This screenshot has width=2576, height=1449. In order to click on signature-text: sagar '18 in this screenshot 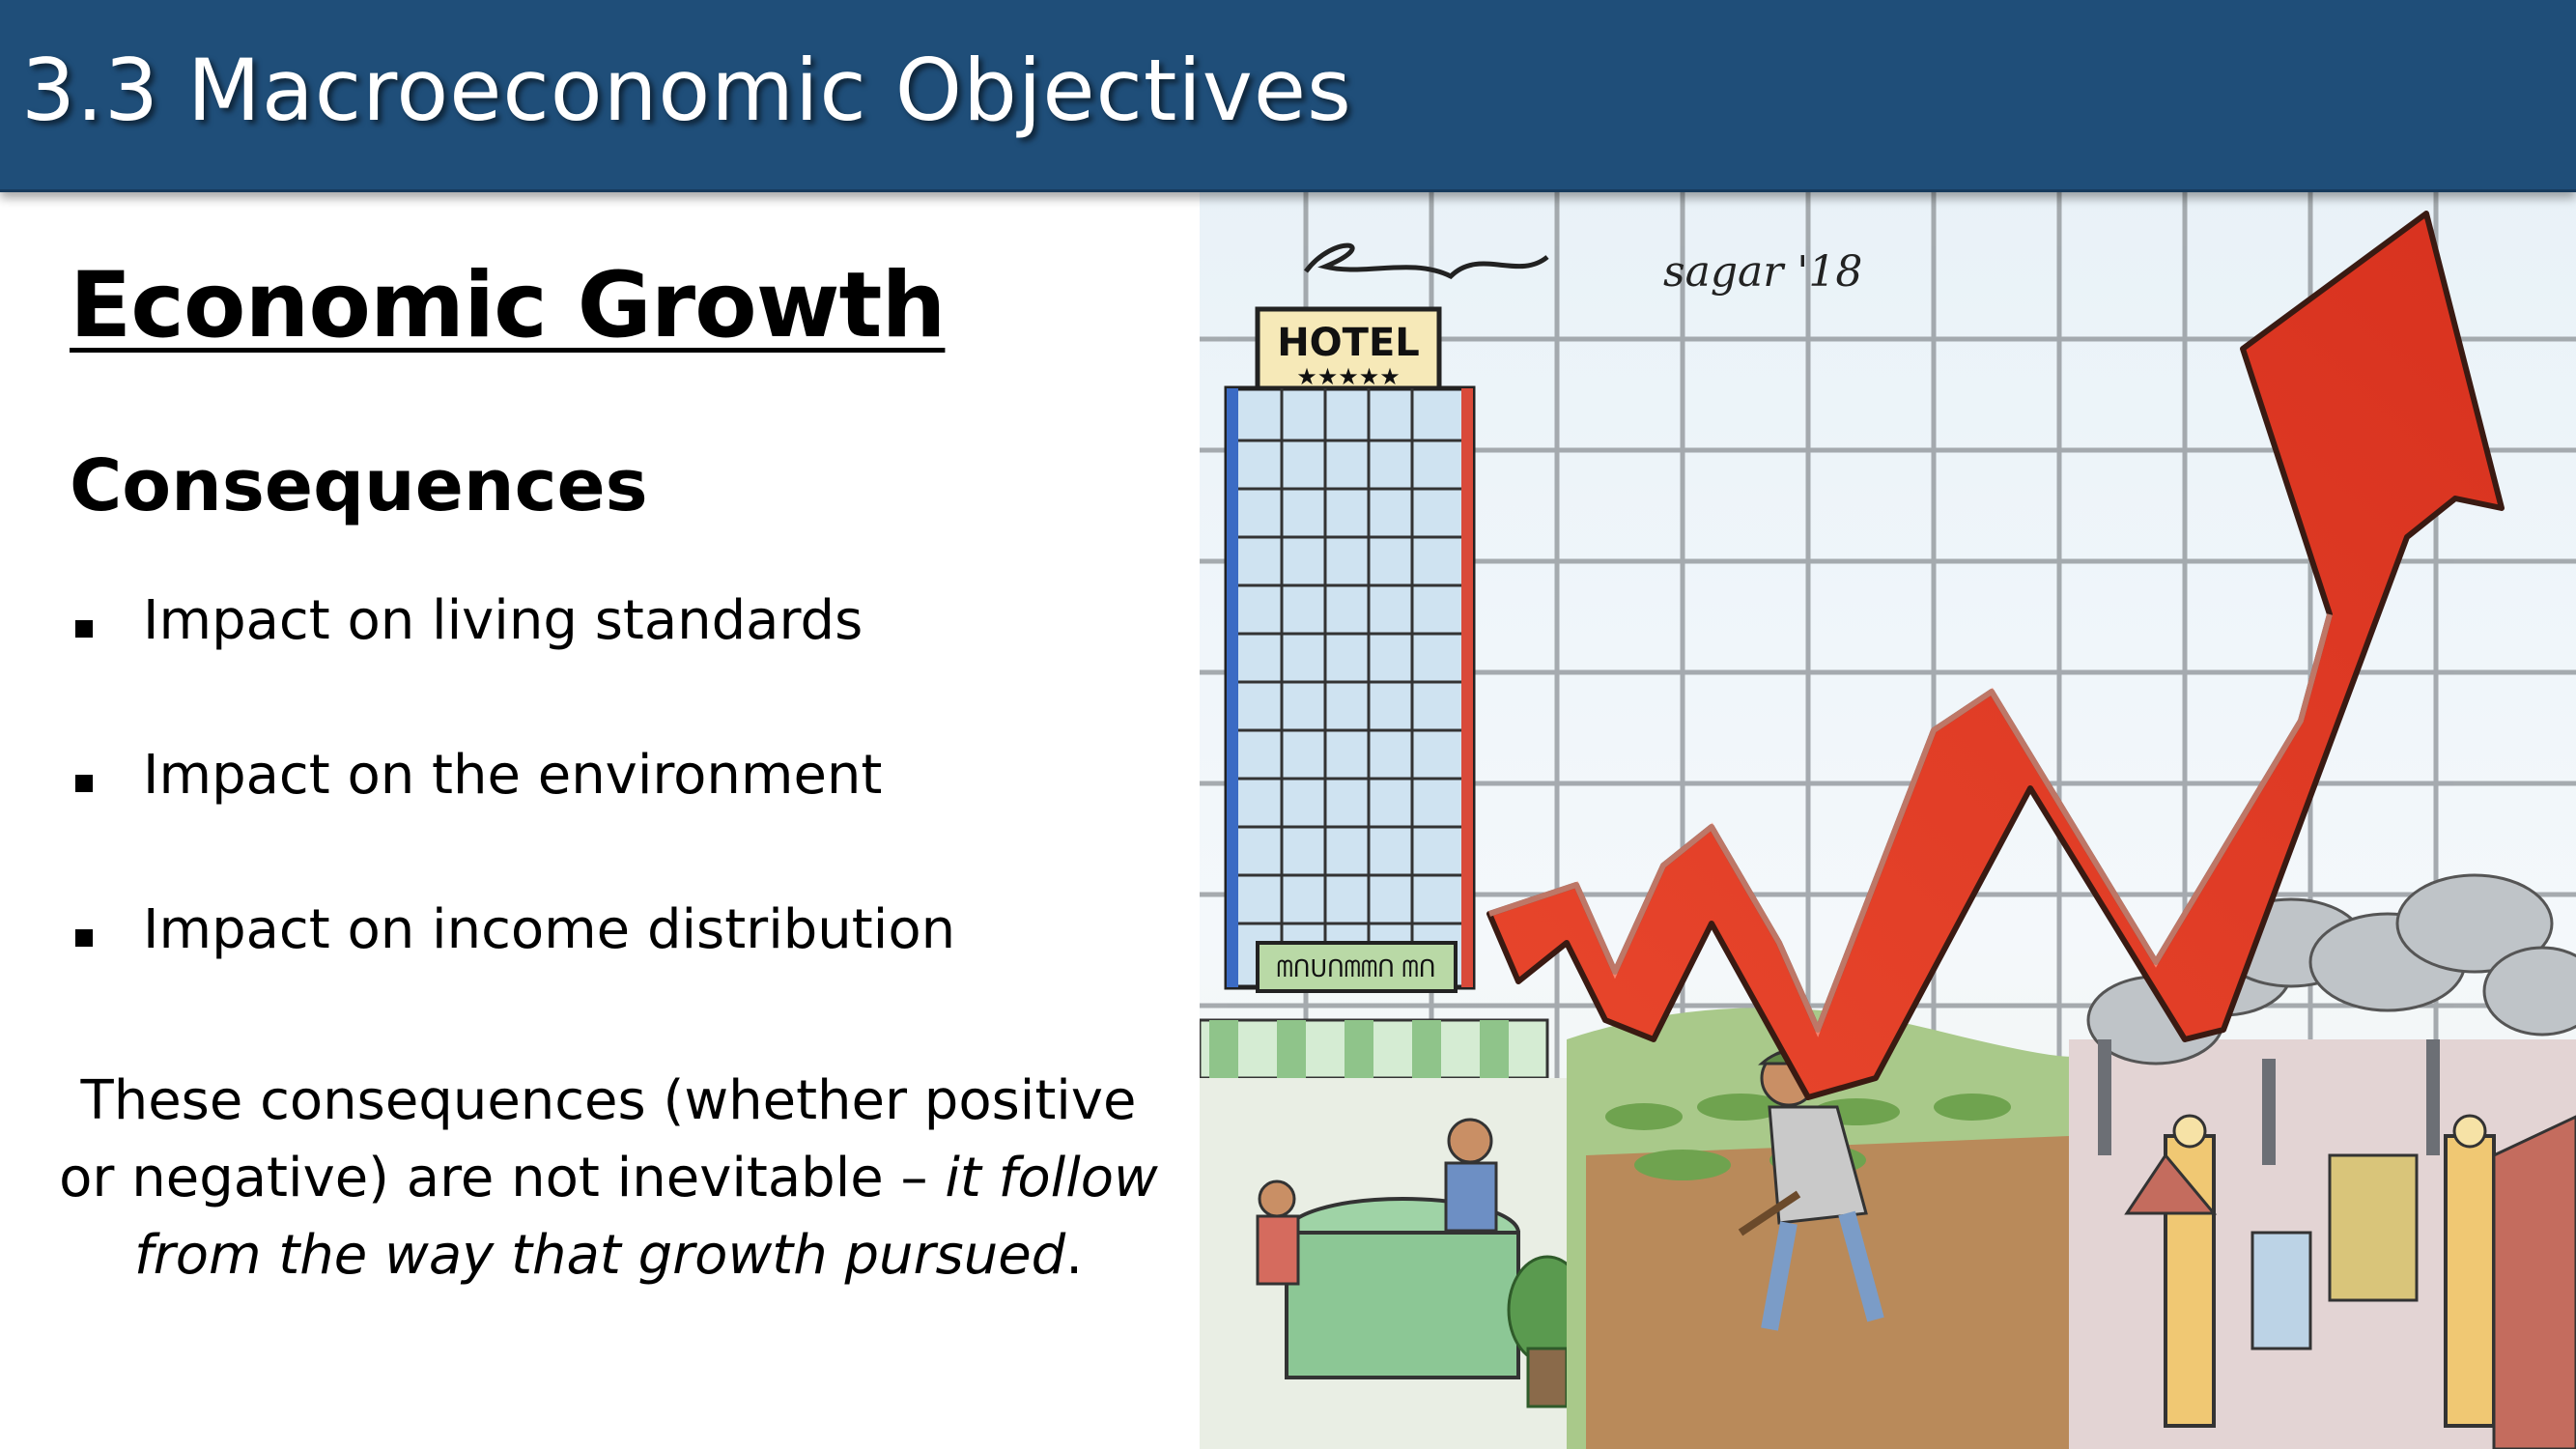, I will do `click(1762, 272)`.